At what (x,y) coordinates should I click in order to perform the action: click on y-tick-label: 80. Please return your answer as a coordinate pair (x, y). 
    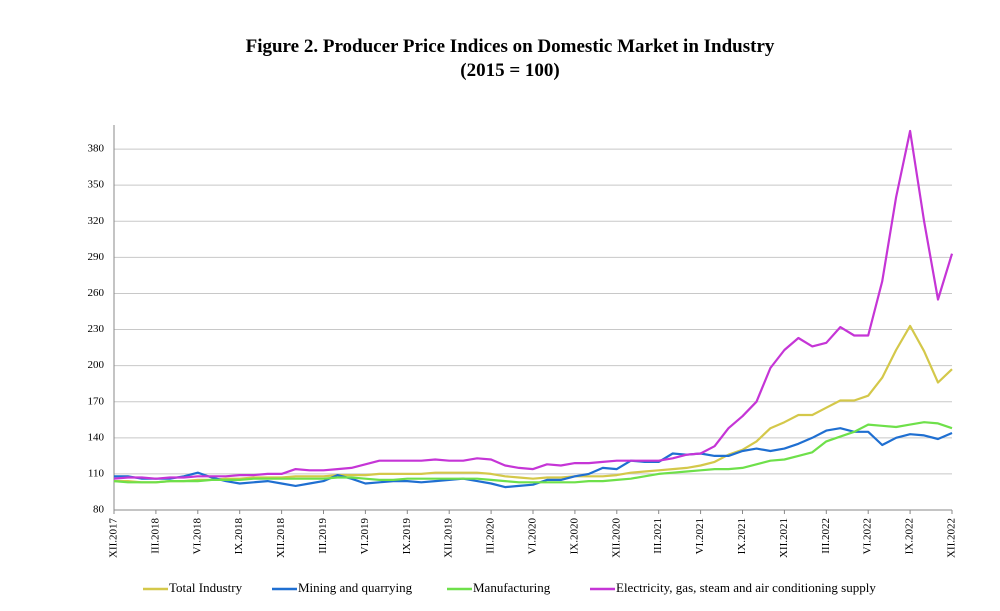
    Looking at the image, I should click on (99, 510).